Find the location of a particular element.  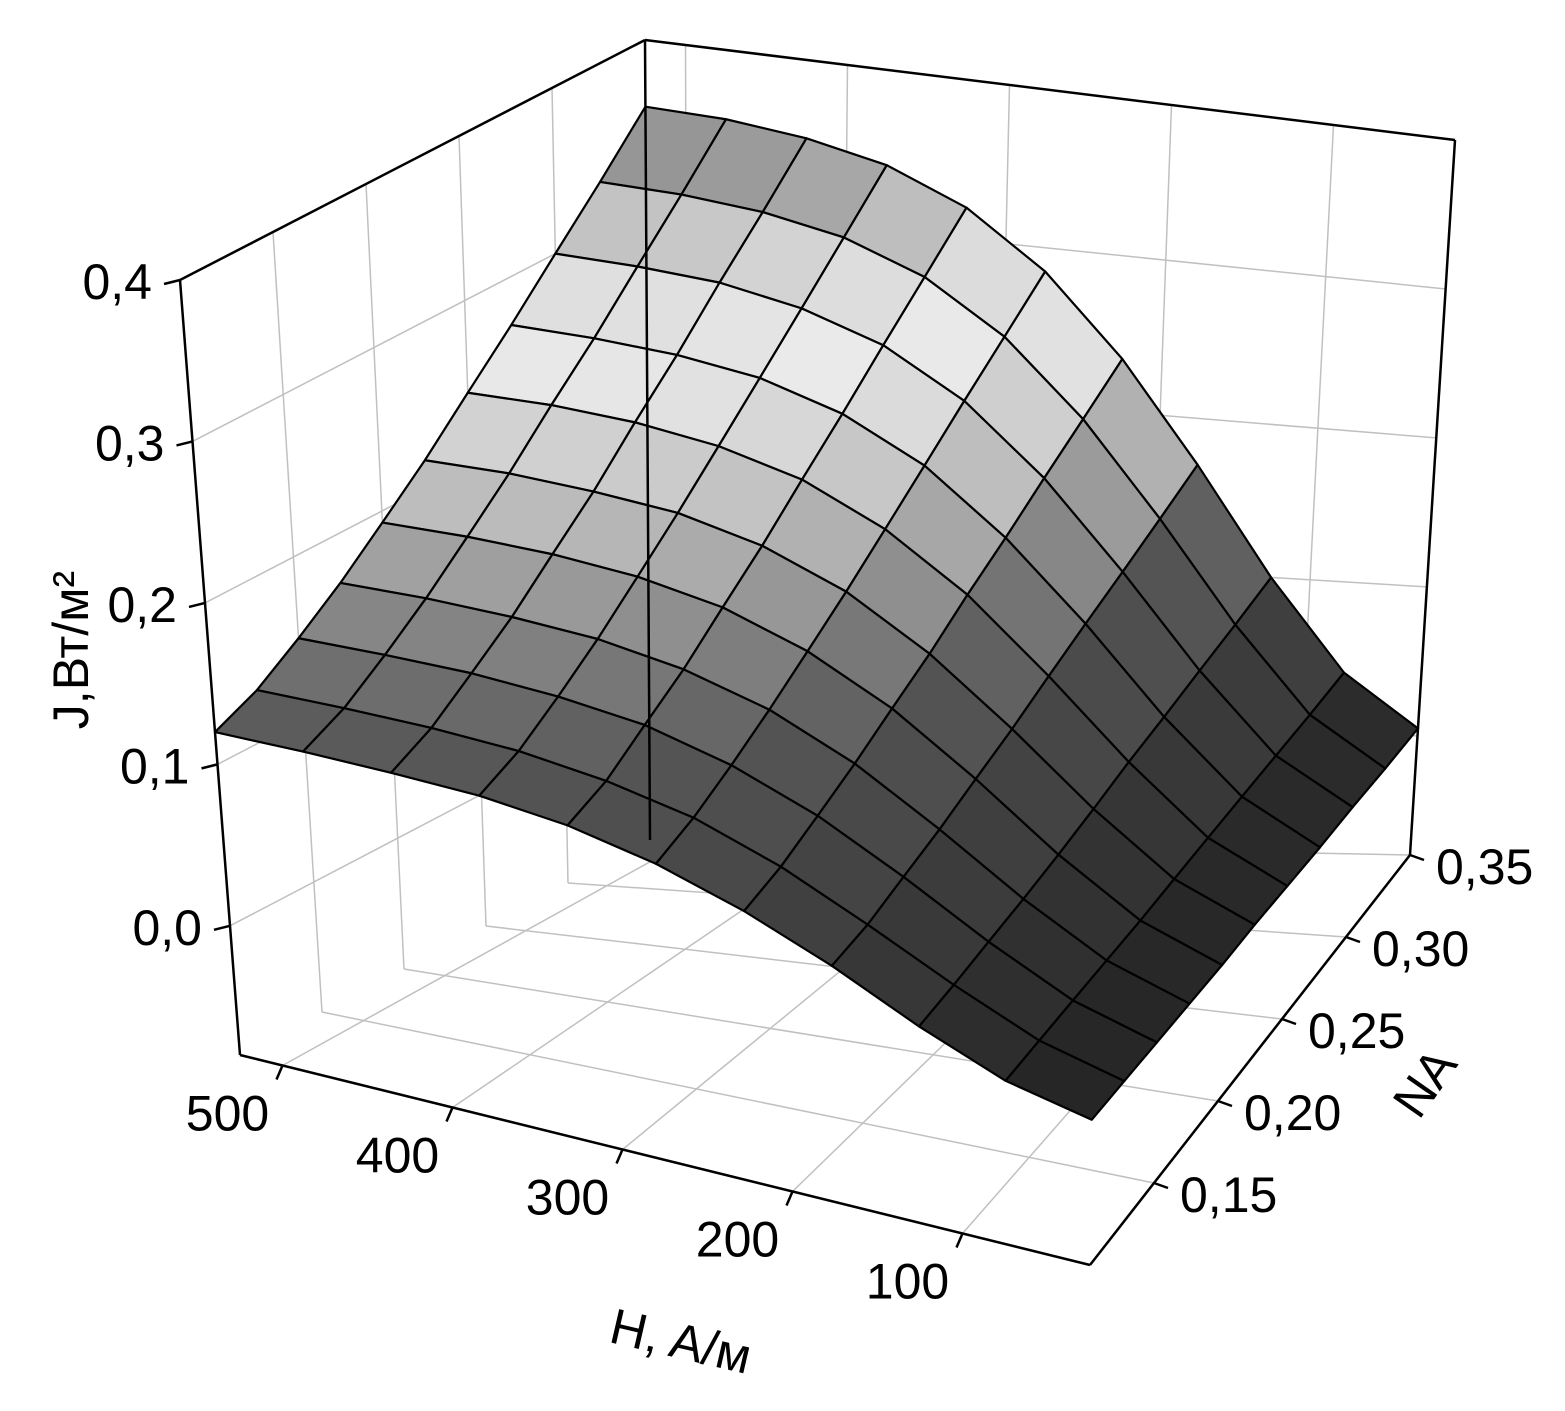

x-axis-title: H, A/м is located at coordinates (681, 1341).